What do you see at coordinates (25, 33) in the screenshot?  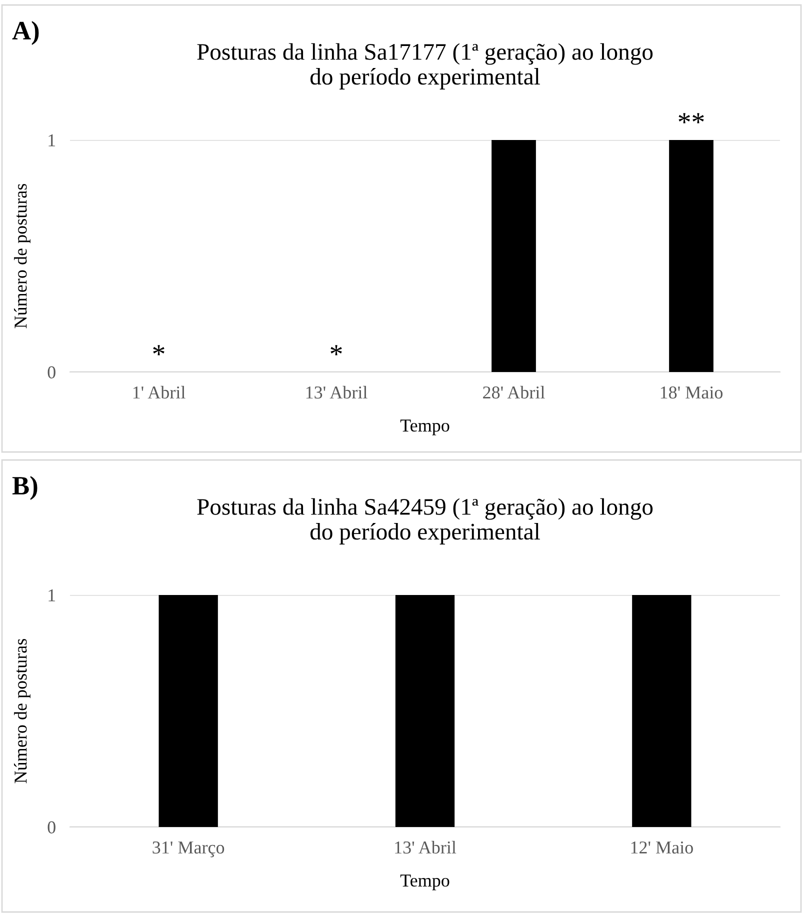 I see `text: A)` at bounding box center [25, 33].